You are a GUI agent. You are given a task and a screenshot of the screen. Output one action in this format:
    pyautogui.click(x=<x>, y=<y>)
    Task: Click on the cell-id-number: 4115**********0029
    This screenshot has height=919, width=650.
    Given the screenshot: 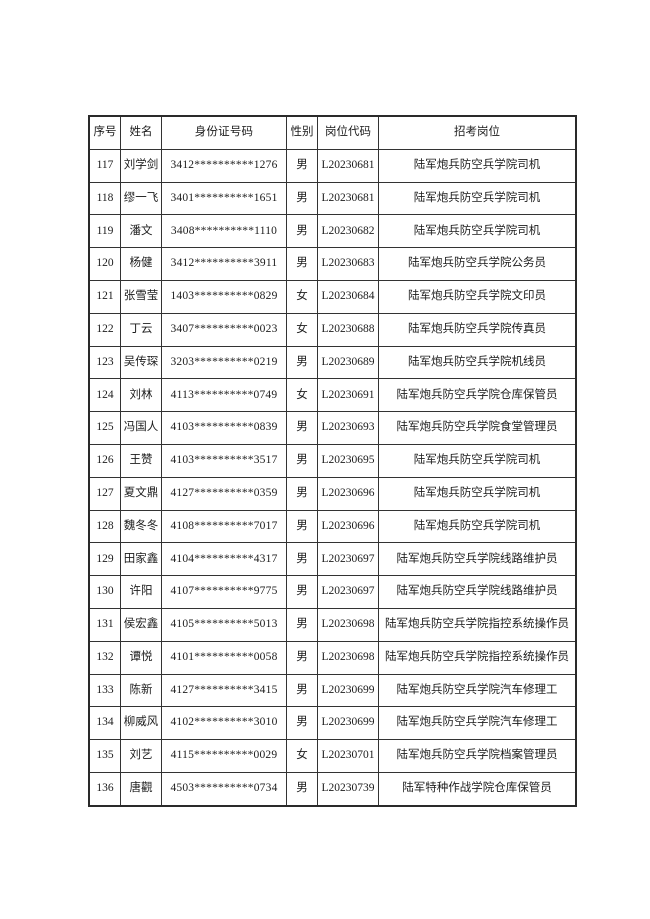 What is the action you would take?
    pyautogui.click(x=224, y=756)
    